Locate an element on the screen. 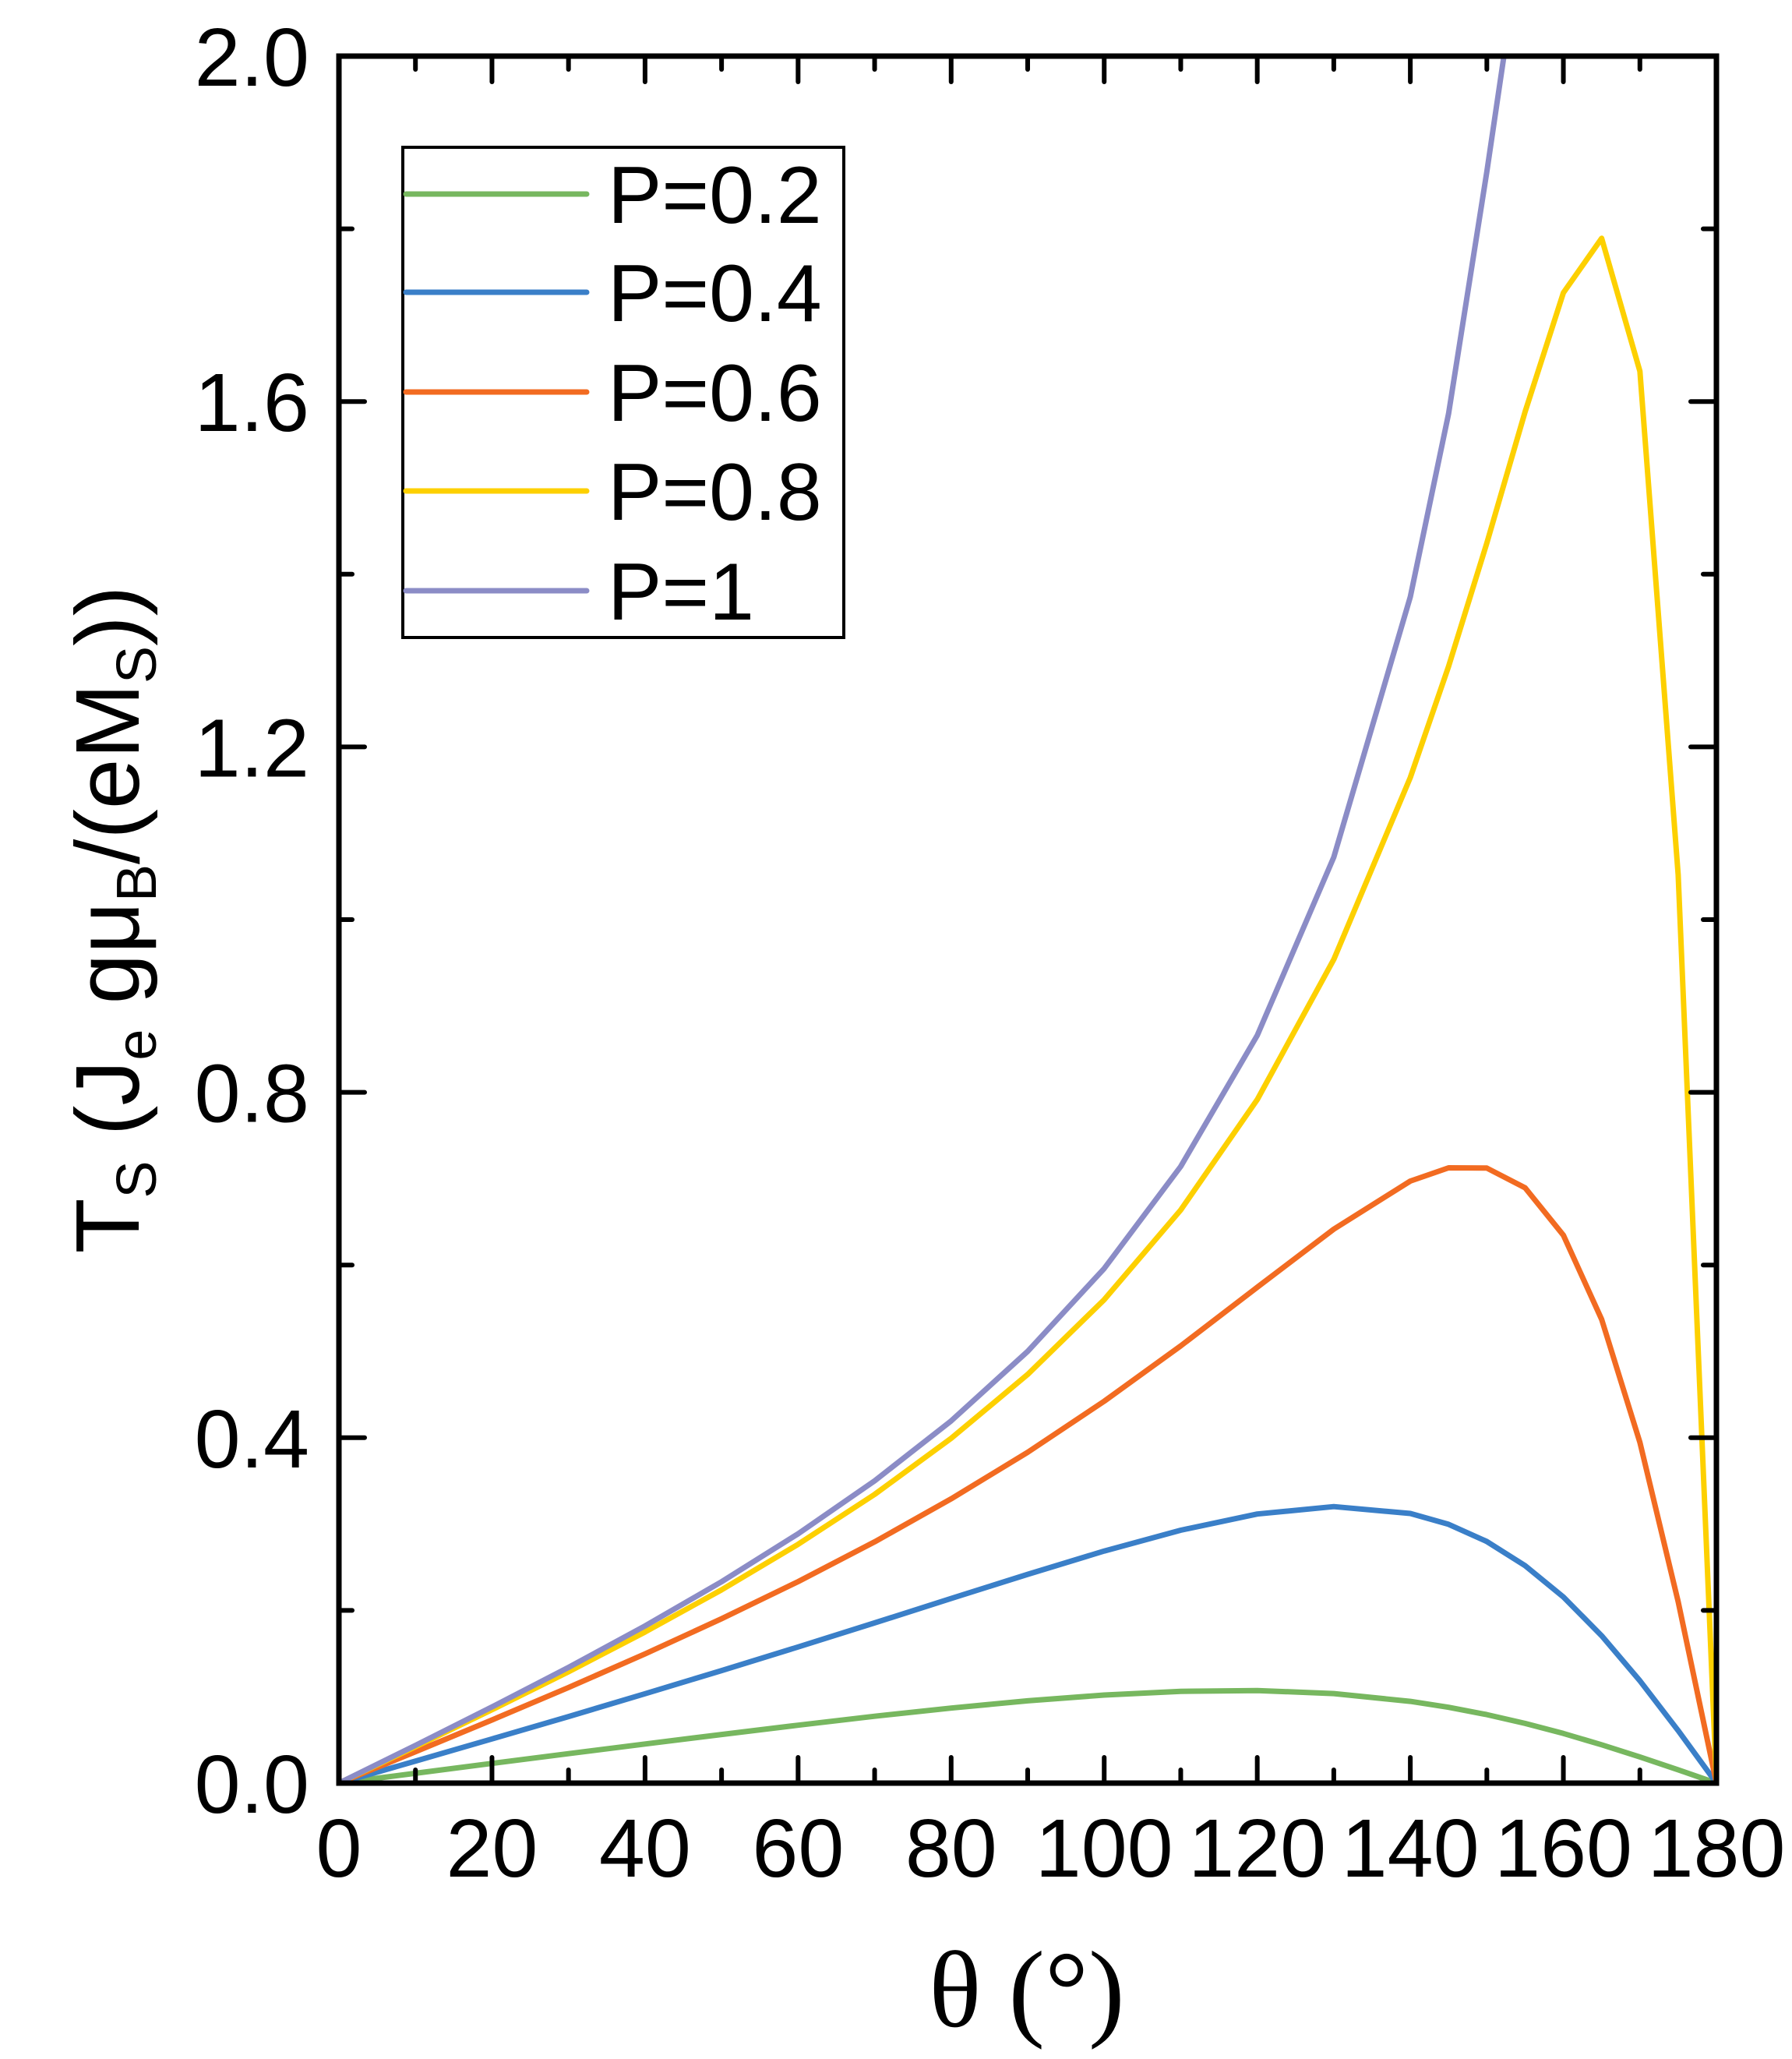  legend-label: P=1 is located at coordinates (681, 592).